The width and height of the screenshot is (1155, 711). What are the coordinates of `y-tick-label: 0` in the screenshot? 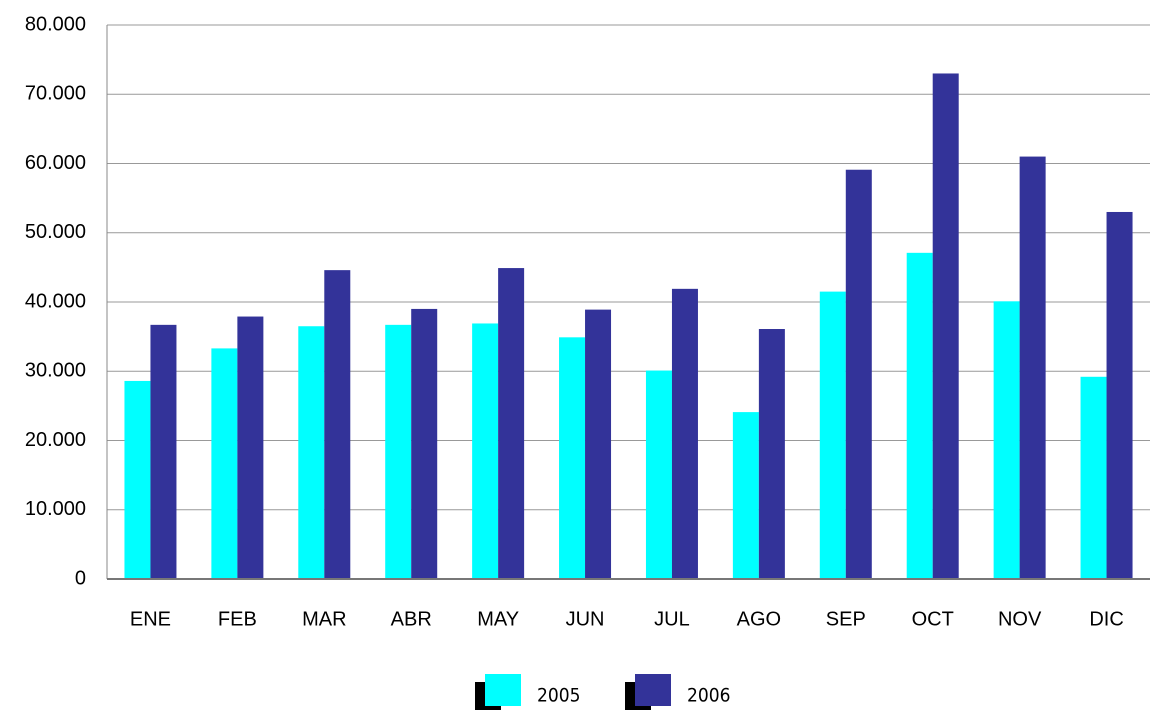 It's located at (80, 578).